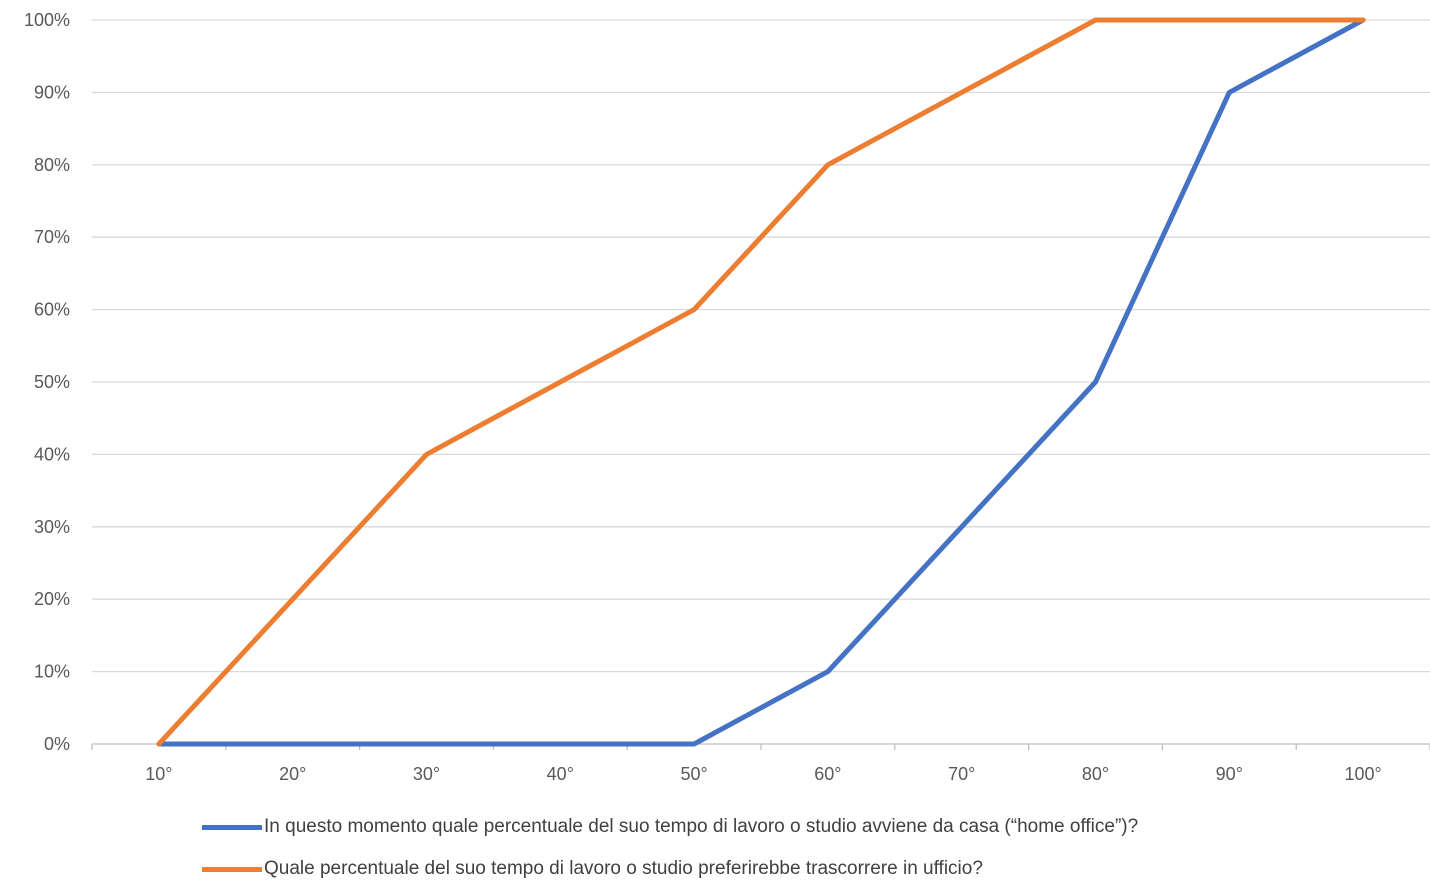 This screenshot has height=886, width=1430. Describe the element at coordinates (52, 454) in the screenshot. I see `y-tick-label: 40%` at that location.